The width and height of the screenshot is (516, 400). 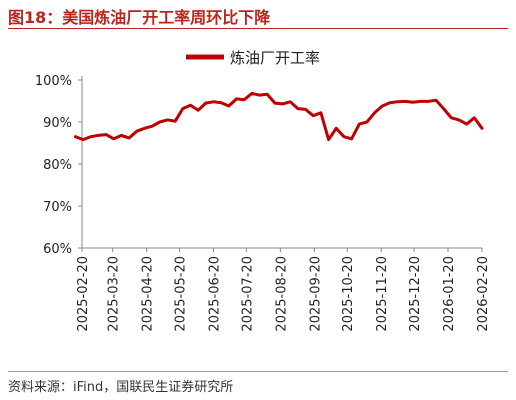 I want to click on series-line, so click(x=278, y=116).